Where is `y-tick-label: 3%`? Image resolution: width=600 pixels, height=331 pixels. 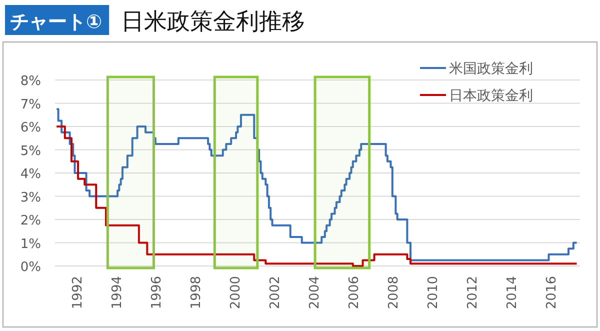 y-tick-label: 3% is located at coordinates (30, 198).